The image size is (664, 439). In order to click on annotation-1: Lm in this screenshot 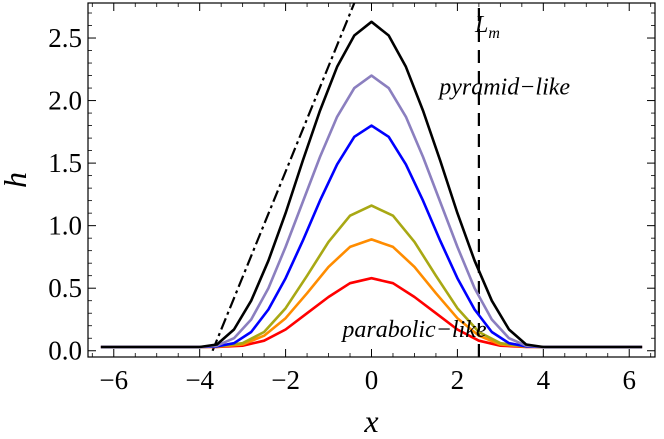, I will do `click(487, 27)`.